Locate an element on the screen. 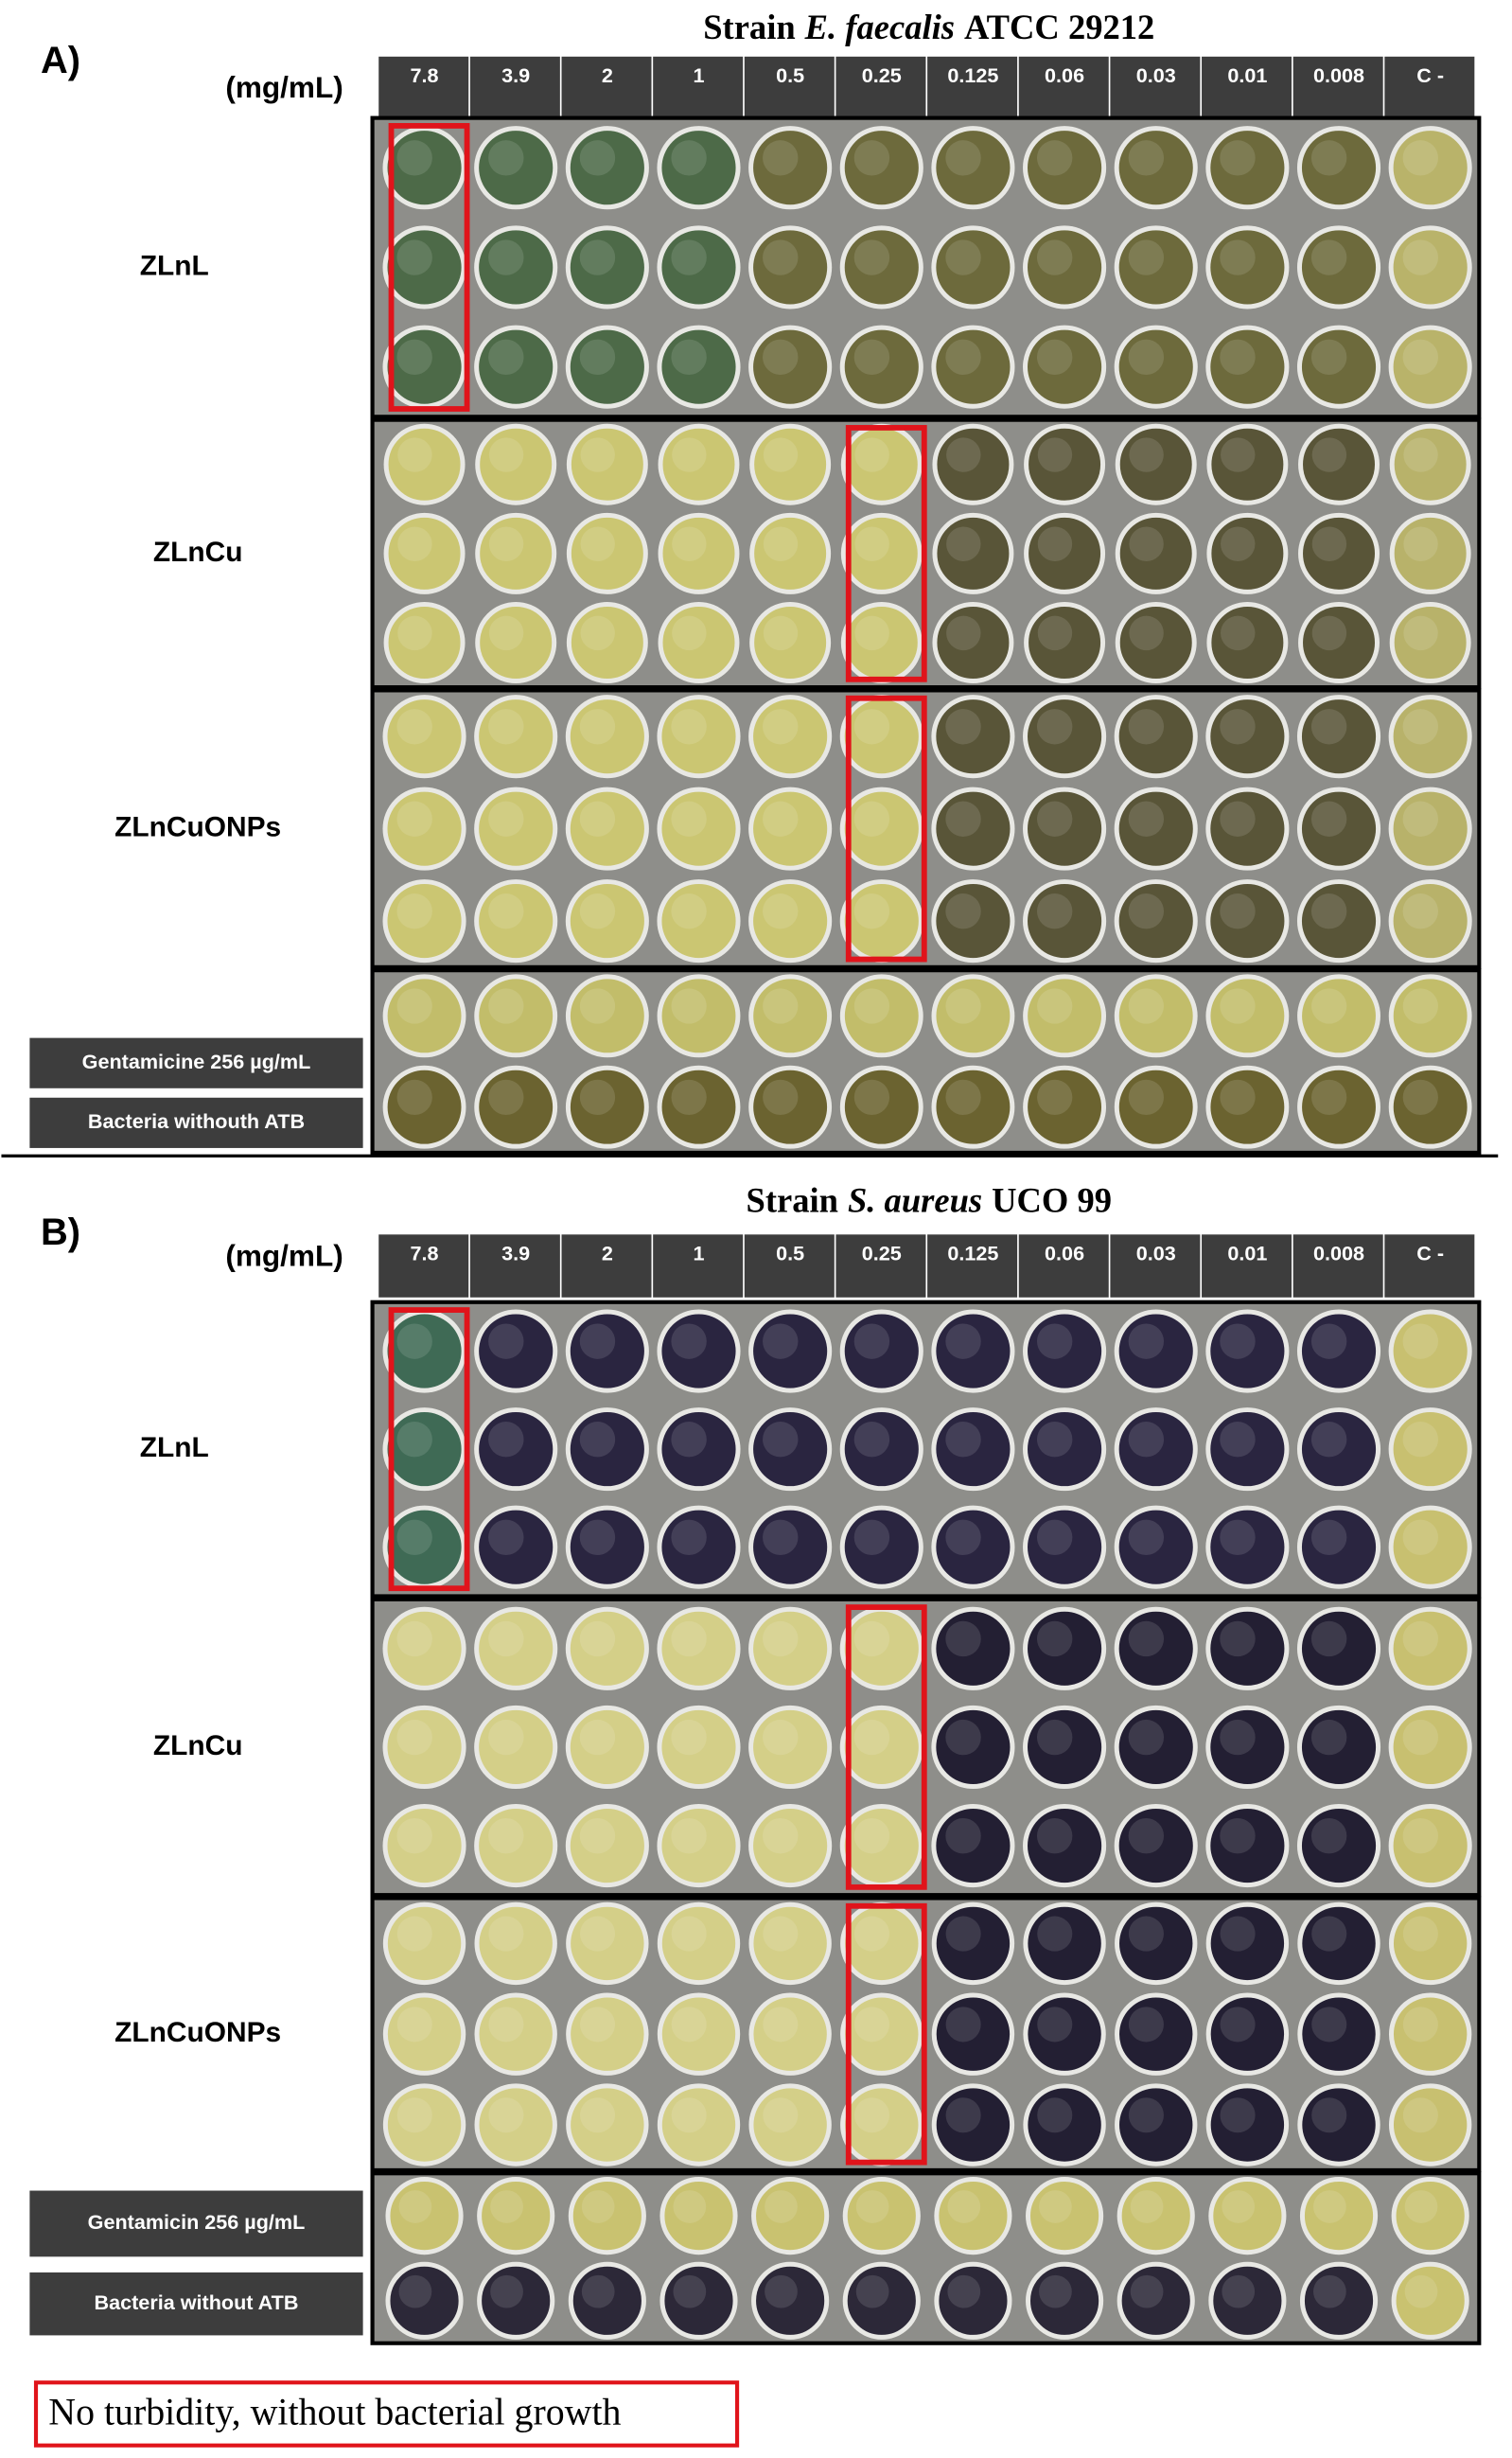  group-label: ZLnCuONPs is located at coordinates (197, 827).